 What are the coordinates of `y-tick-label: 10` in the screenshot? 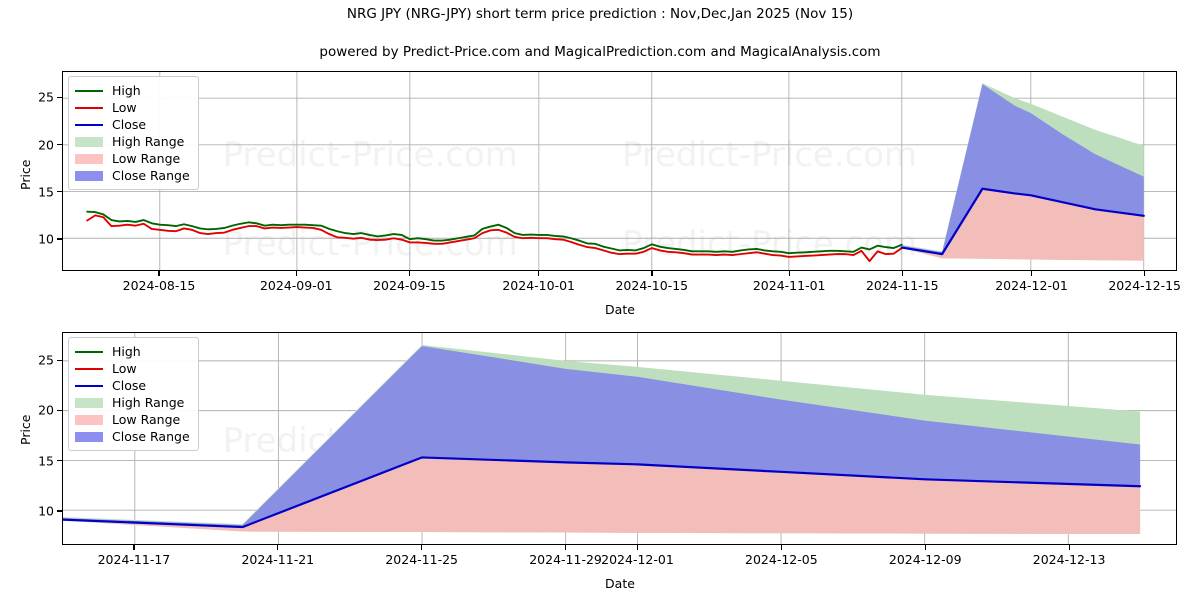 It's located at (46, 511).